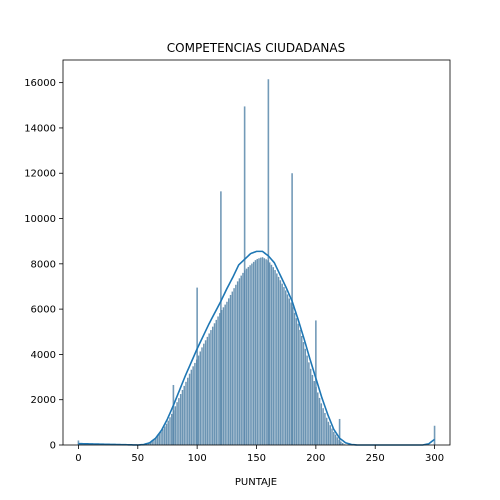 The width and height of the screenshot is (500, 500). What do you see at coordinates (256, 48) in the screenshot?
I see `chart-title: COMPETENCIAS CIUDADANAS` at bounding box center [256, 48].